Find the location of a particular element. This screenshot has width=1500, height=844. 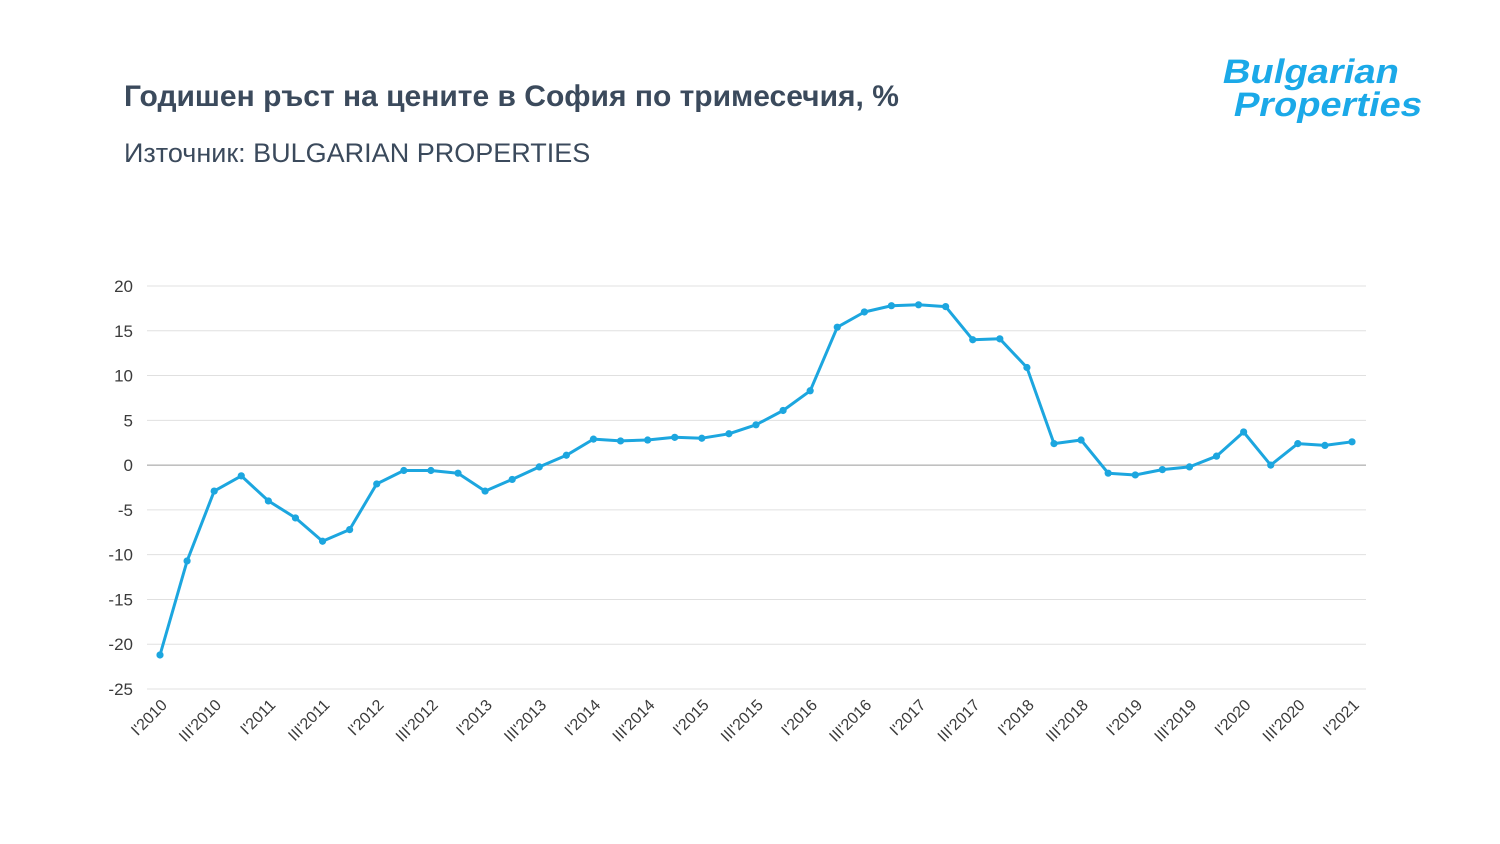

y-tick-label: 20 is located at coordinates (123, 286).